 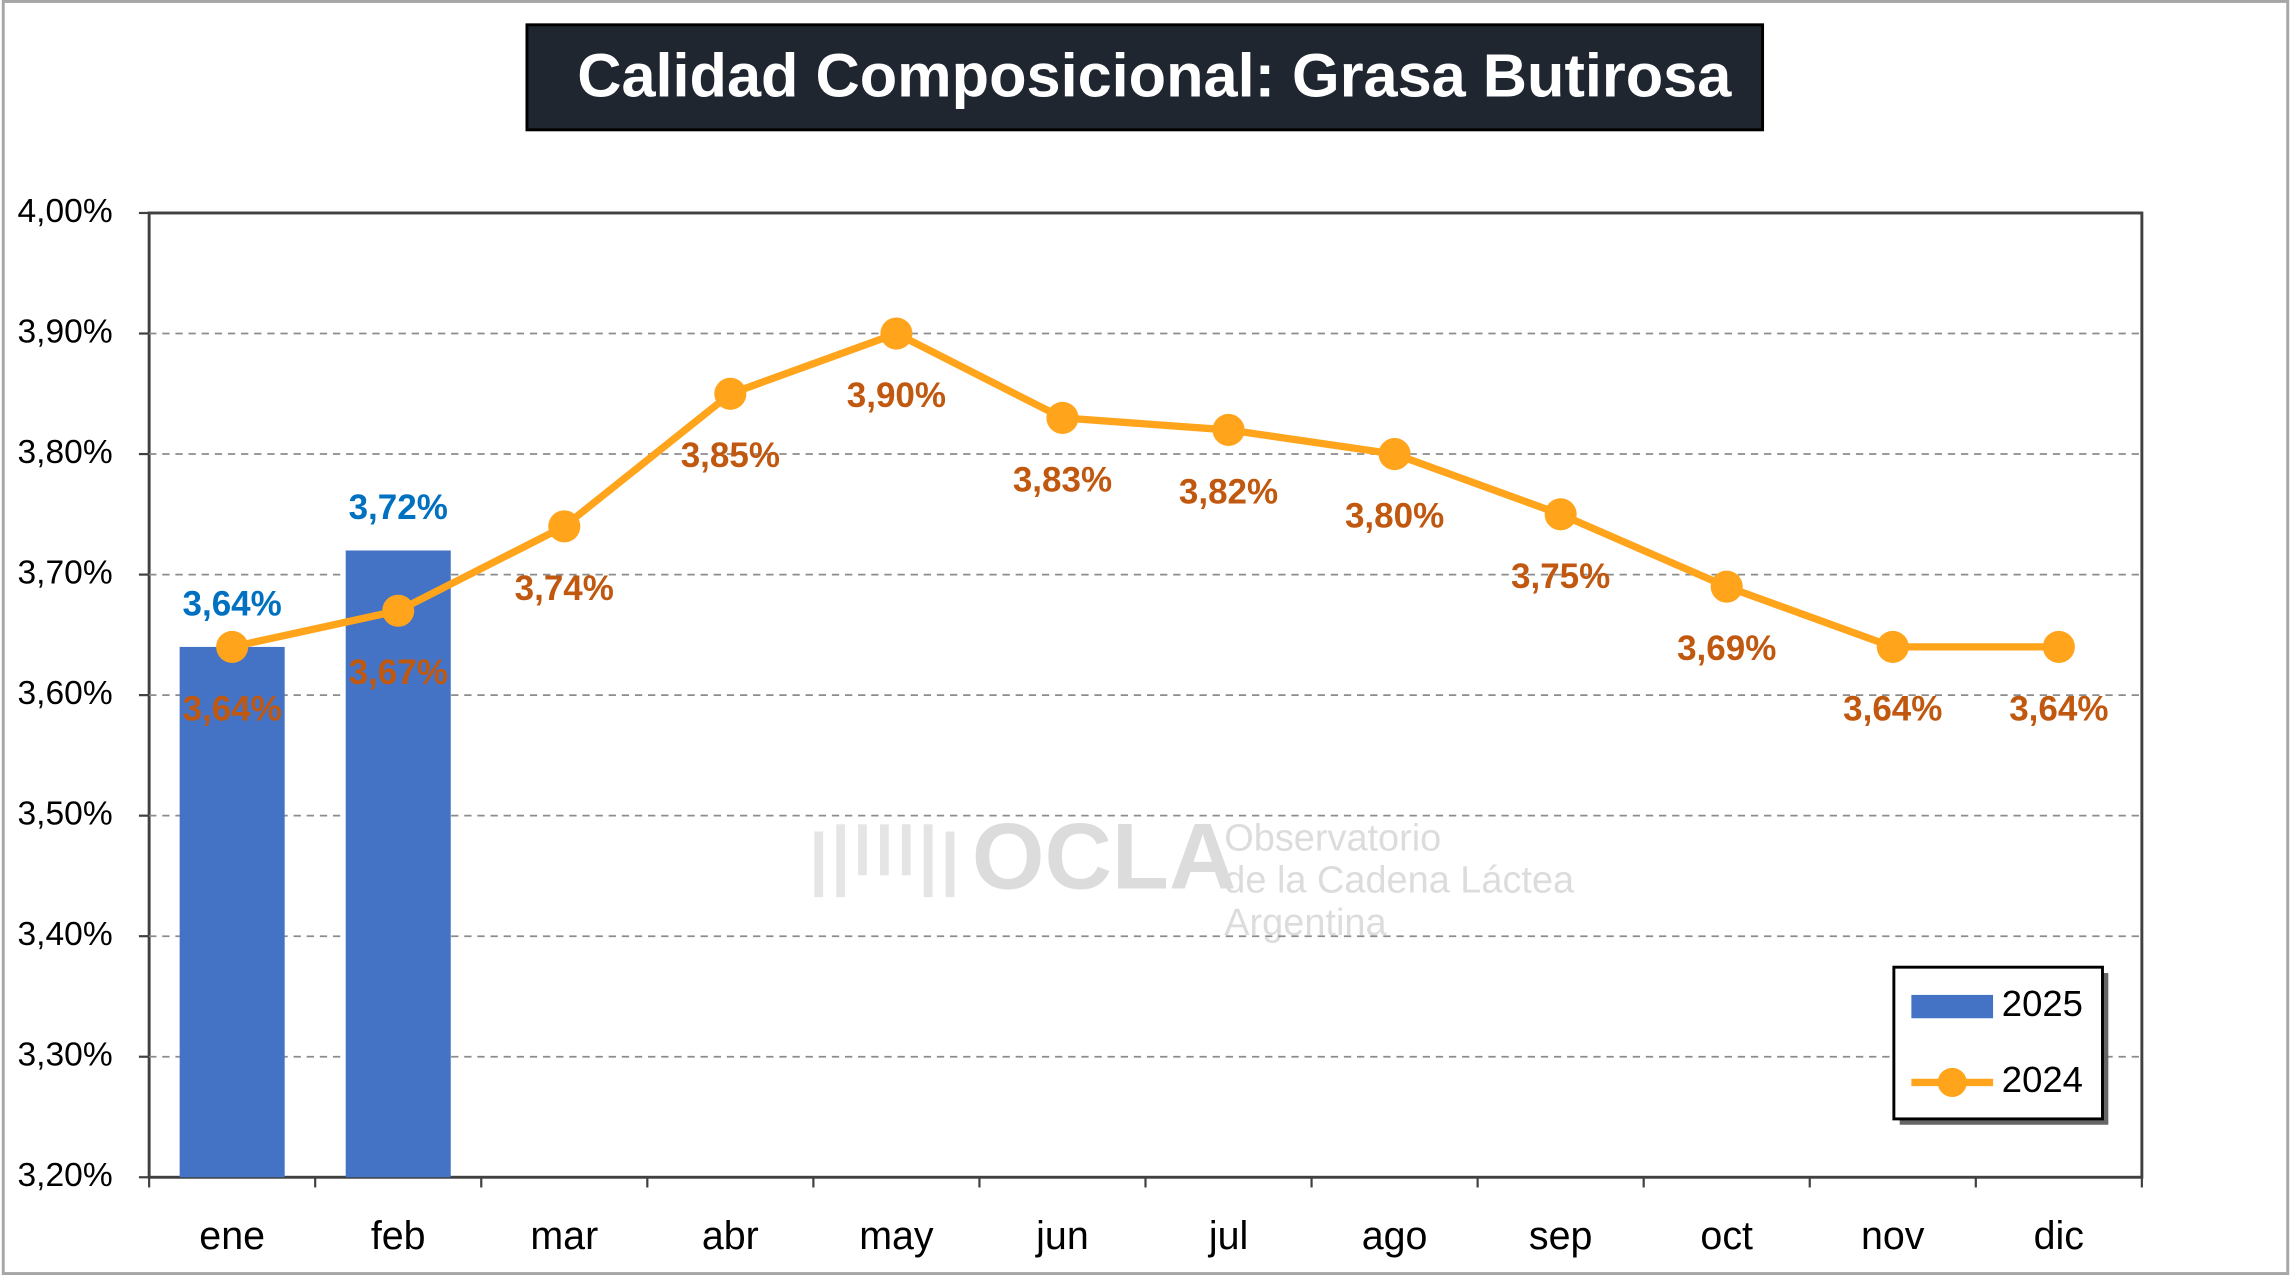 What do you see at coordinates (1726, 648) in the screenshot?
I see `data-label: 3,69%` at bounding box center [1726, 648].